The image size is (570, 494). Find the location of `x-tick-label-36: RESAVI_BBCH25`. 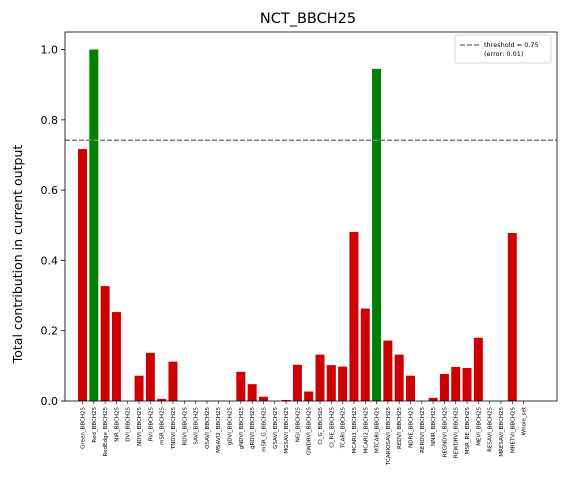

x-tick-label-36: RESAVI_BBCH25 is located at coordinates (491, 428).